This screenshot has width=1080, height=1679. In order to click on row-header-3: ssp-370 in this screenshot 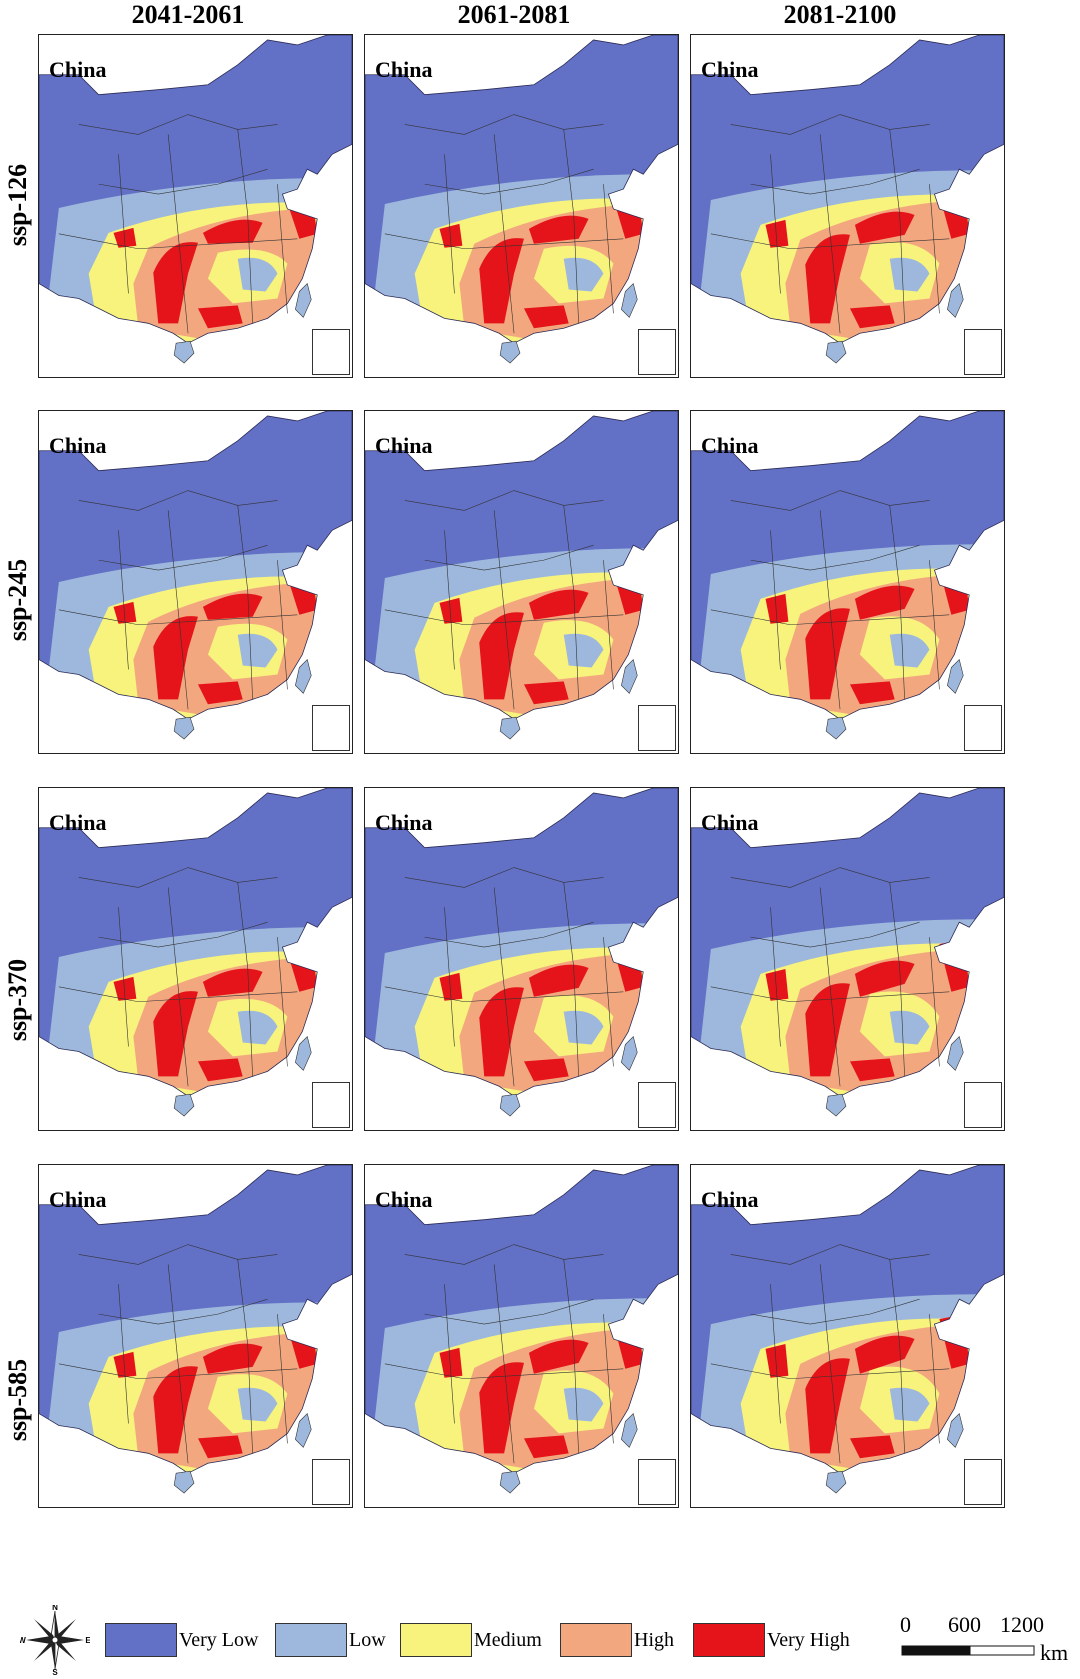, I will do `click(18, 1000)`.